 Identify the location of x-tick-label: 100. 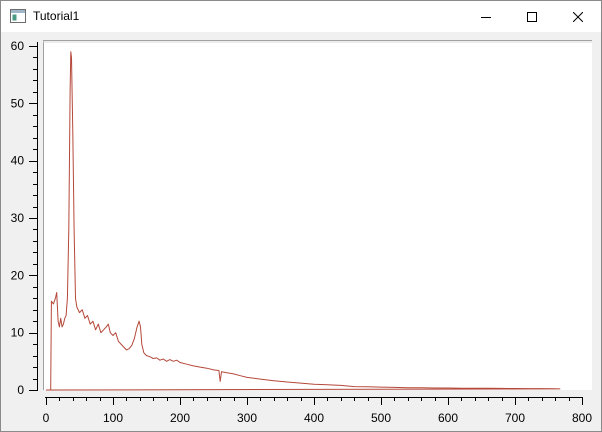
(113, 418).